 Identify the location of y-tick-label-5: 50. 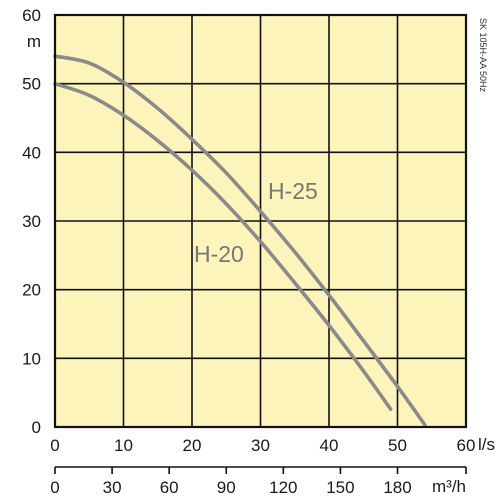
(31, 84).